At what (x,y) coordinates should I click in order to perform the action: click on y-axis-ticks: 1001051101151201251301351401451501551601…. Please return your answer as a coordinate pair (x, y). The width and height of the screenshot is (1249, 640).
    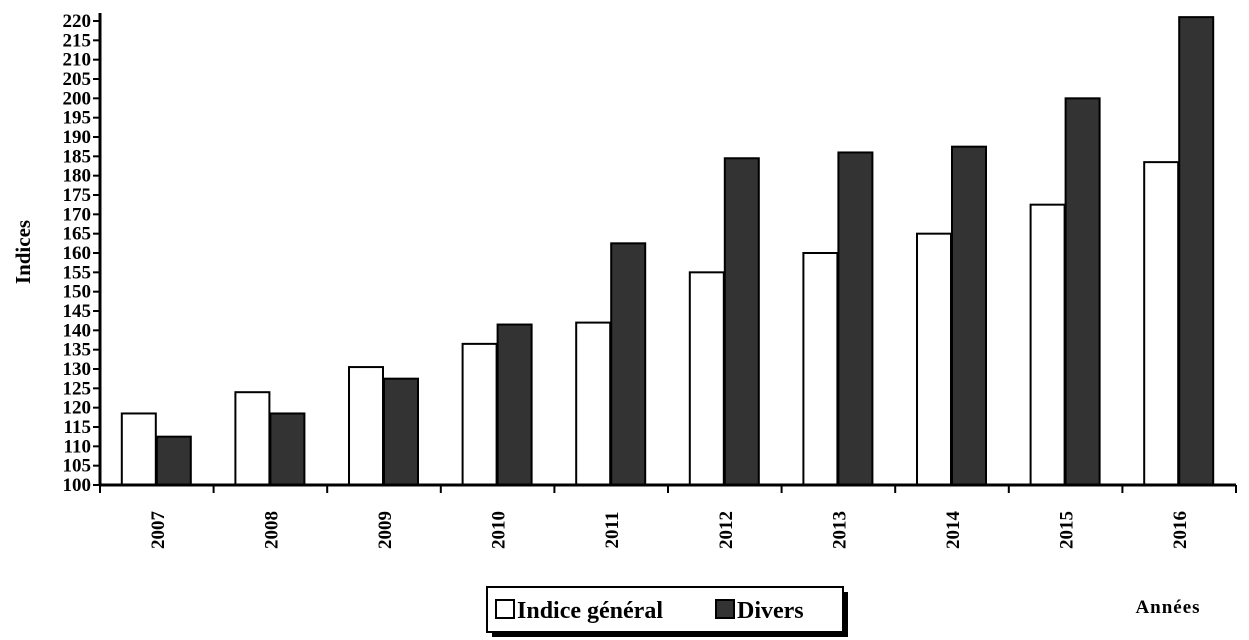
    Looking at the image, I should click on (81, 253).